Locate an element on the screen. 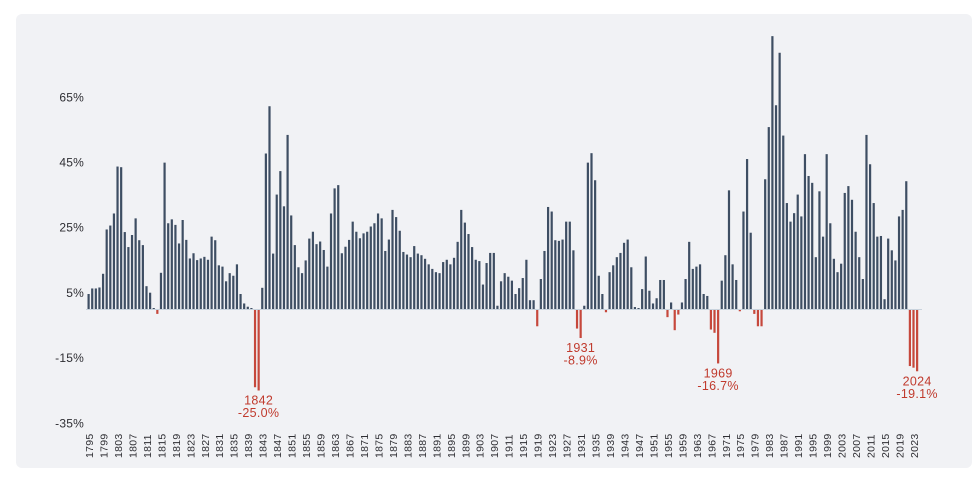 The height and width of the screenshot is (489, 972). x-axis-tick-label: 1883 is located at coordinates (408, 445).